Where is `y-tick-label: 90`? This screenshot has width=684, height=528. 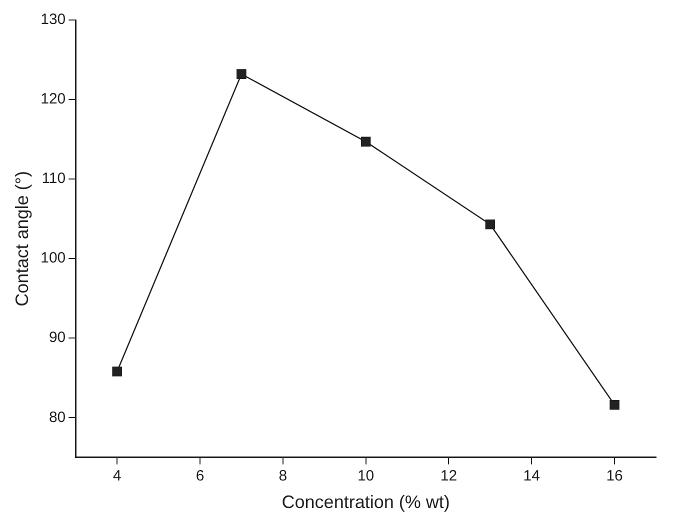
y-tick-label: 90 is located at coordinates (57, 337).